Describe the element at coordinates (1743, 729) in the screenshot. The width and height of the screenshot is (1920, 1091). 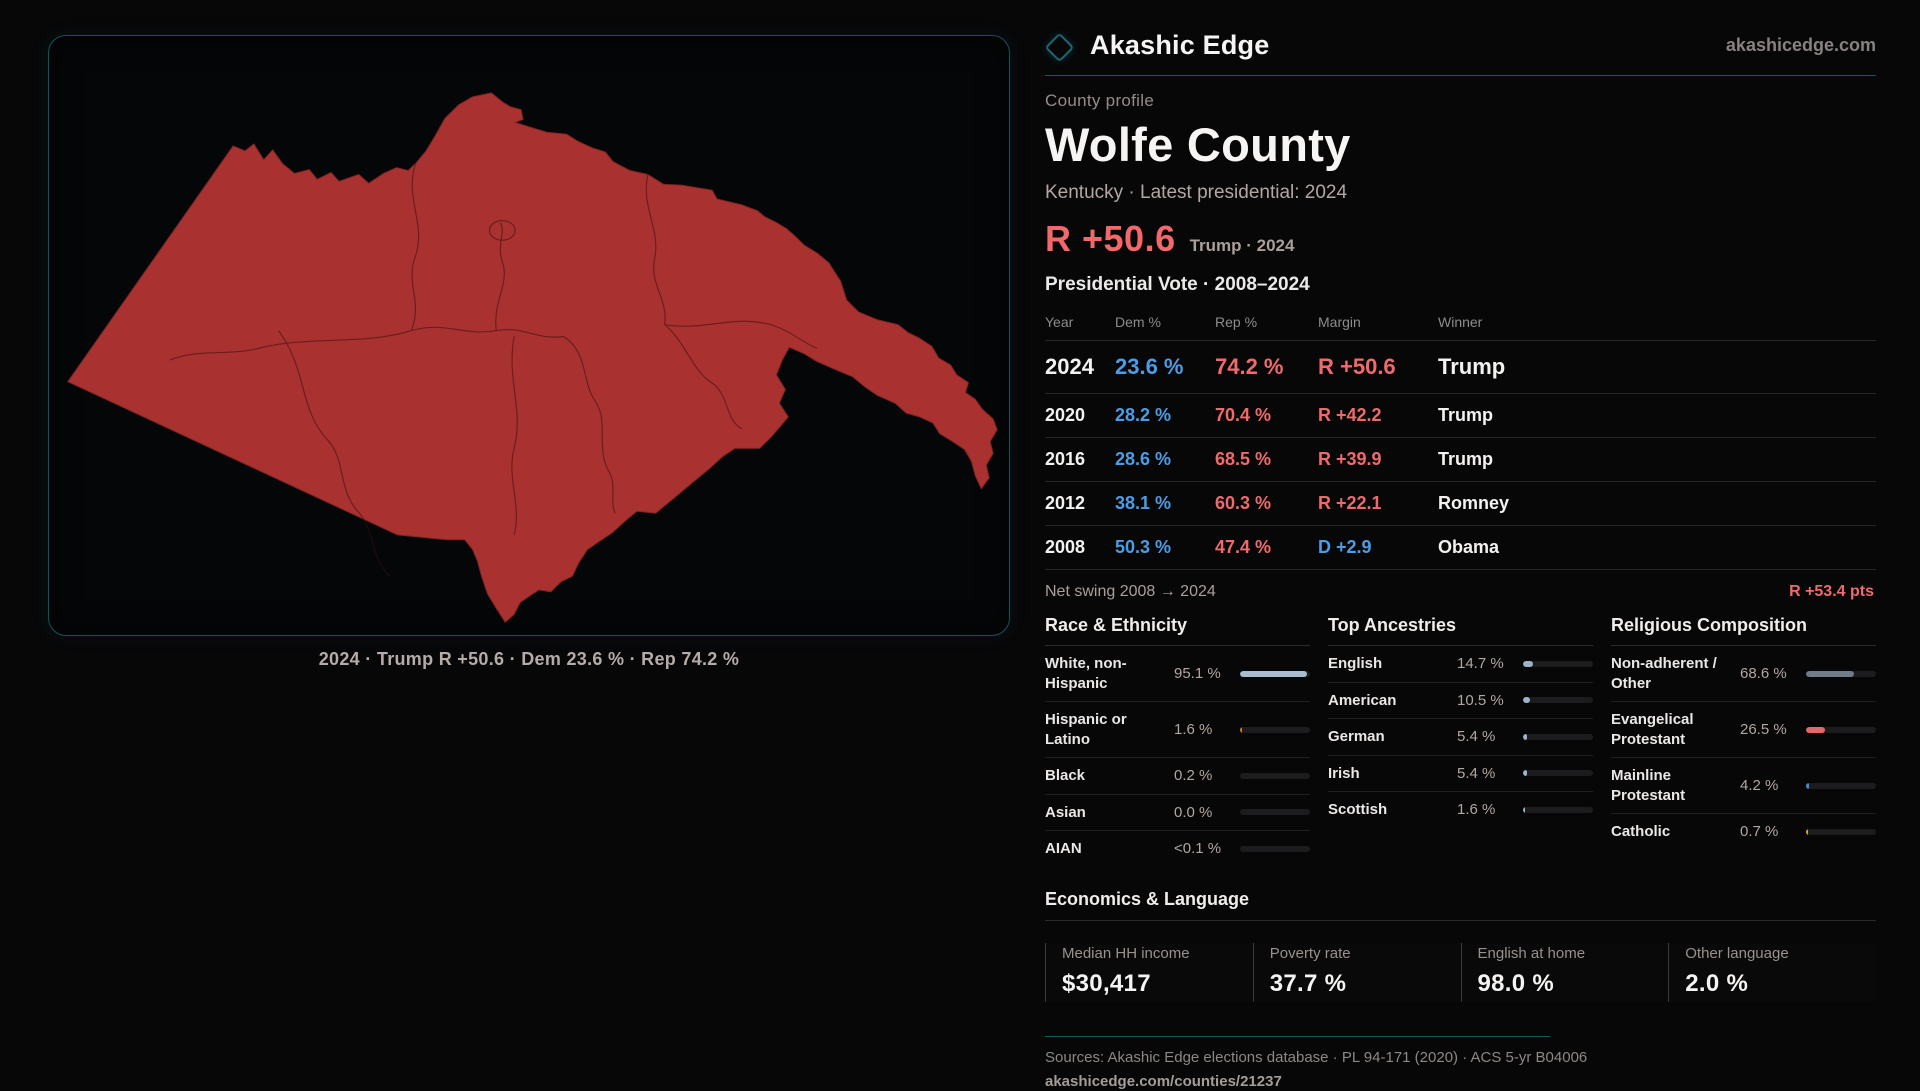
I see `religion-row: Evangelical Protestant 26.5 %` at that location.